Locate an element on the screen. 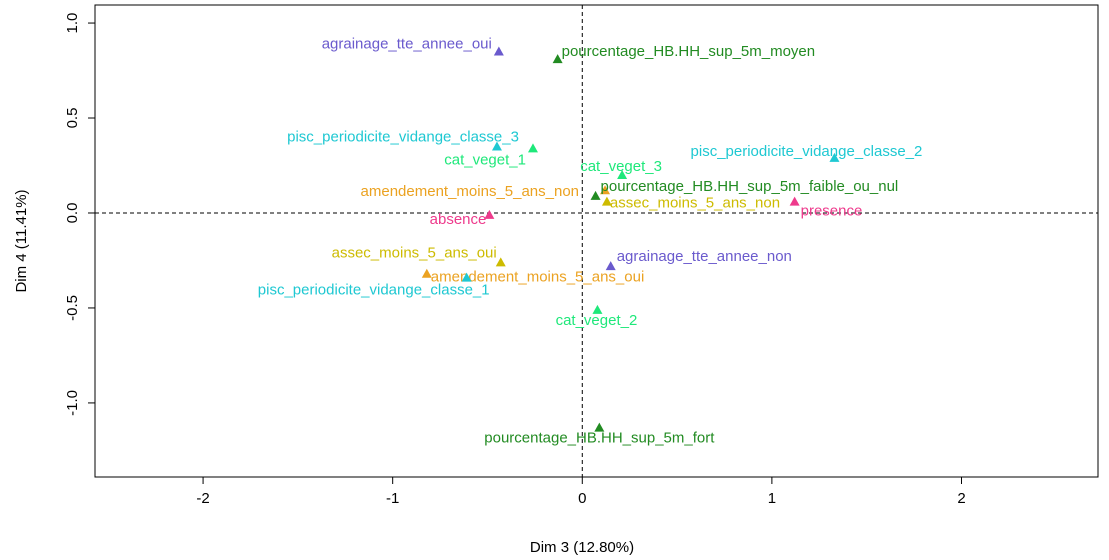  x-tick-label: -1 is located at coordinates (392, 498).